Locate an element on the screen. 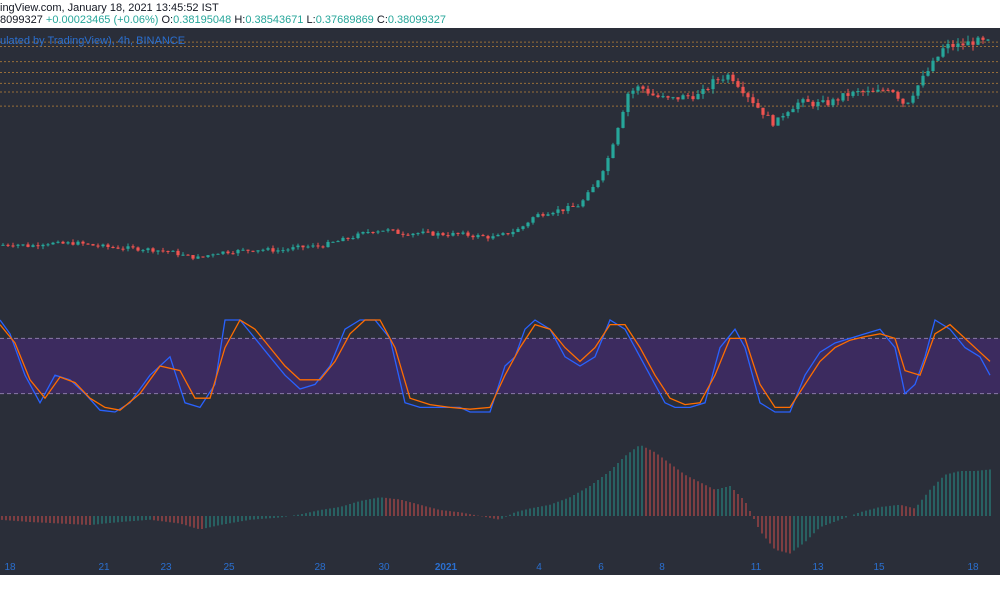 The image size is (1000, 600). high-label: H: is located at coordinates (240, 20).